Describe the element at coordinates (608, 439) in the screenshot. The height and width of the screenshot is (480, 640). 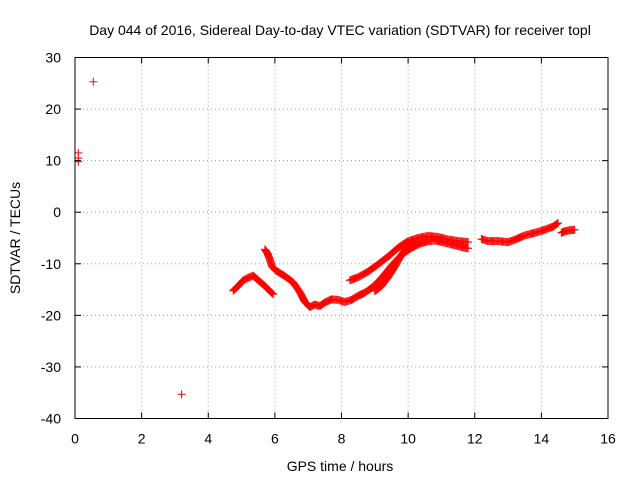
I see `x-tick-label: 16` at that location.